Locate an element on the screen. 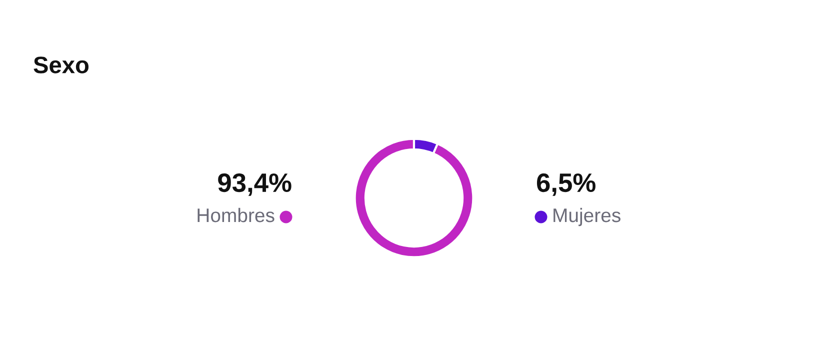 This screenshot has width=828, height=358. chart-title: Sexo is located at coordinates (61, 65).